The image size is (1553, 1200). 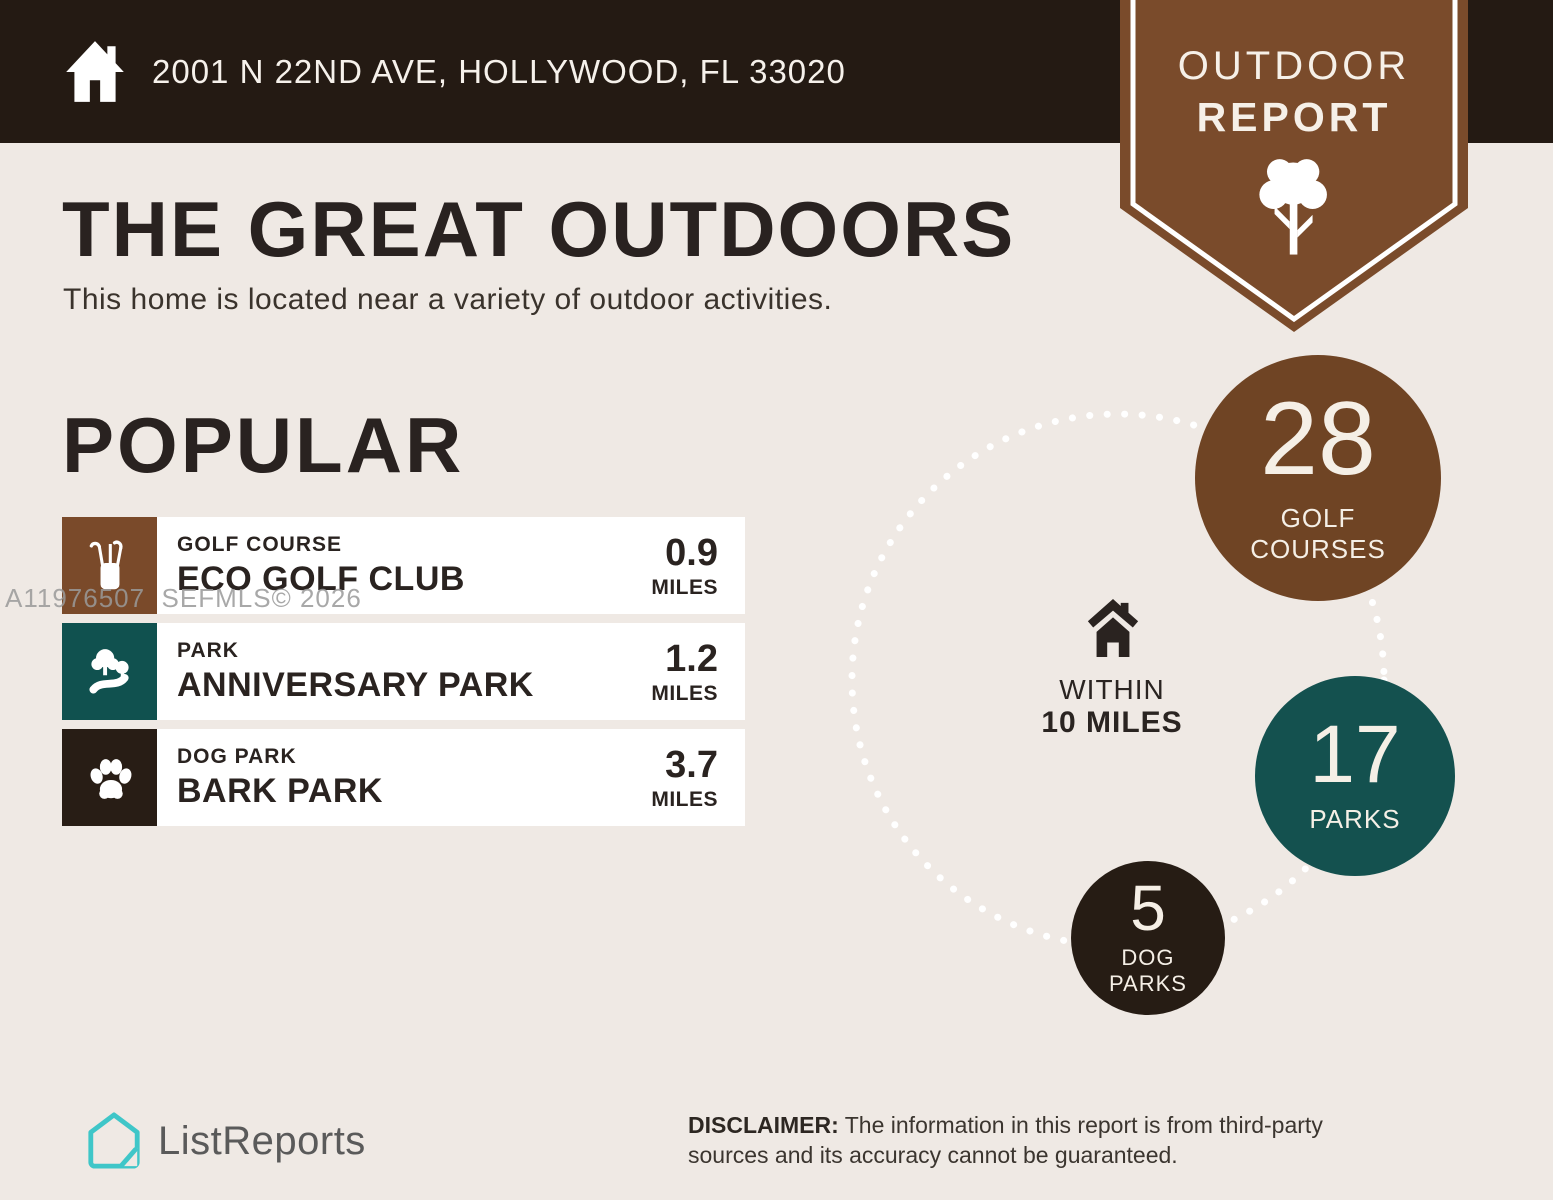 I want to click on place-text: DOG PARK BARK PARK, so click(x=377, y=777).